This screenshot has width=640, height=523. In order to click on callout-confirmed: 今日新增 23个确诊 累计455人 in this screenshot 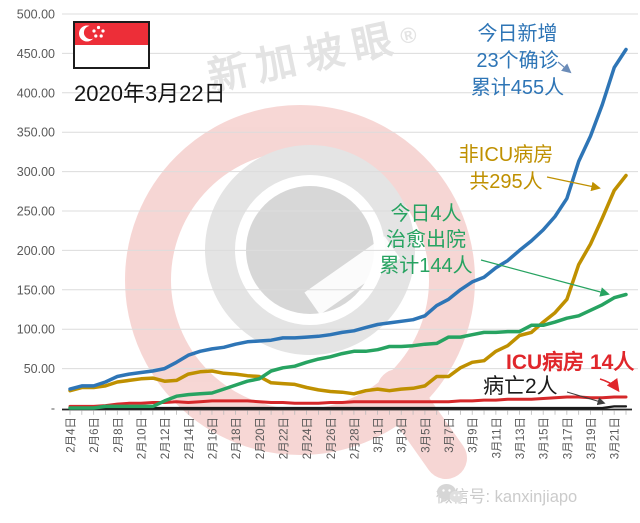, I will do `click(517, 61)`.